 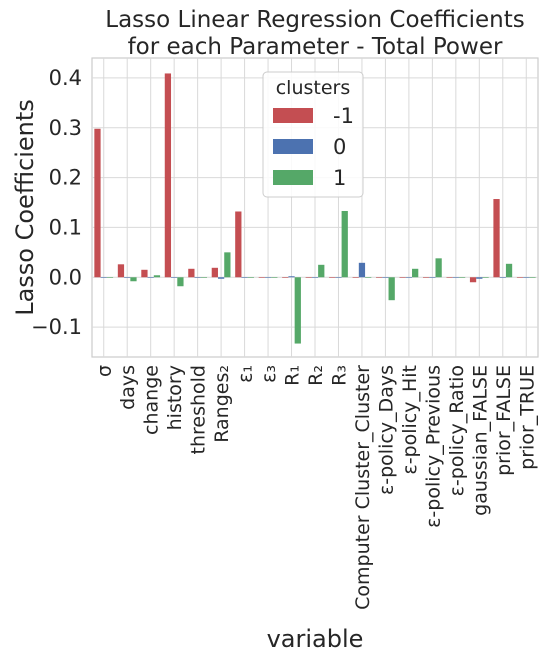 I want to click on bar-series--1-6, so click(x=238, y=244).